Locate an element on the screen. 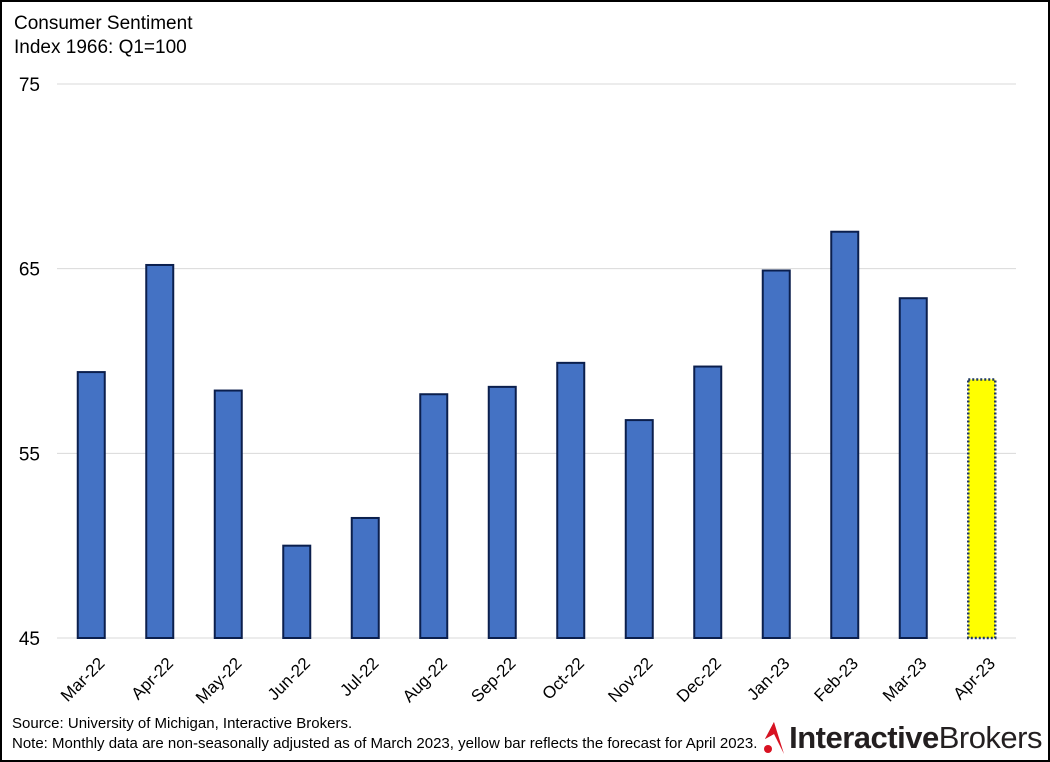 This screenshot has width=1050, height=762. y-tick-label: 45 is located at coordinates (29, 639).